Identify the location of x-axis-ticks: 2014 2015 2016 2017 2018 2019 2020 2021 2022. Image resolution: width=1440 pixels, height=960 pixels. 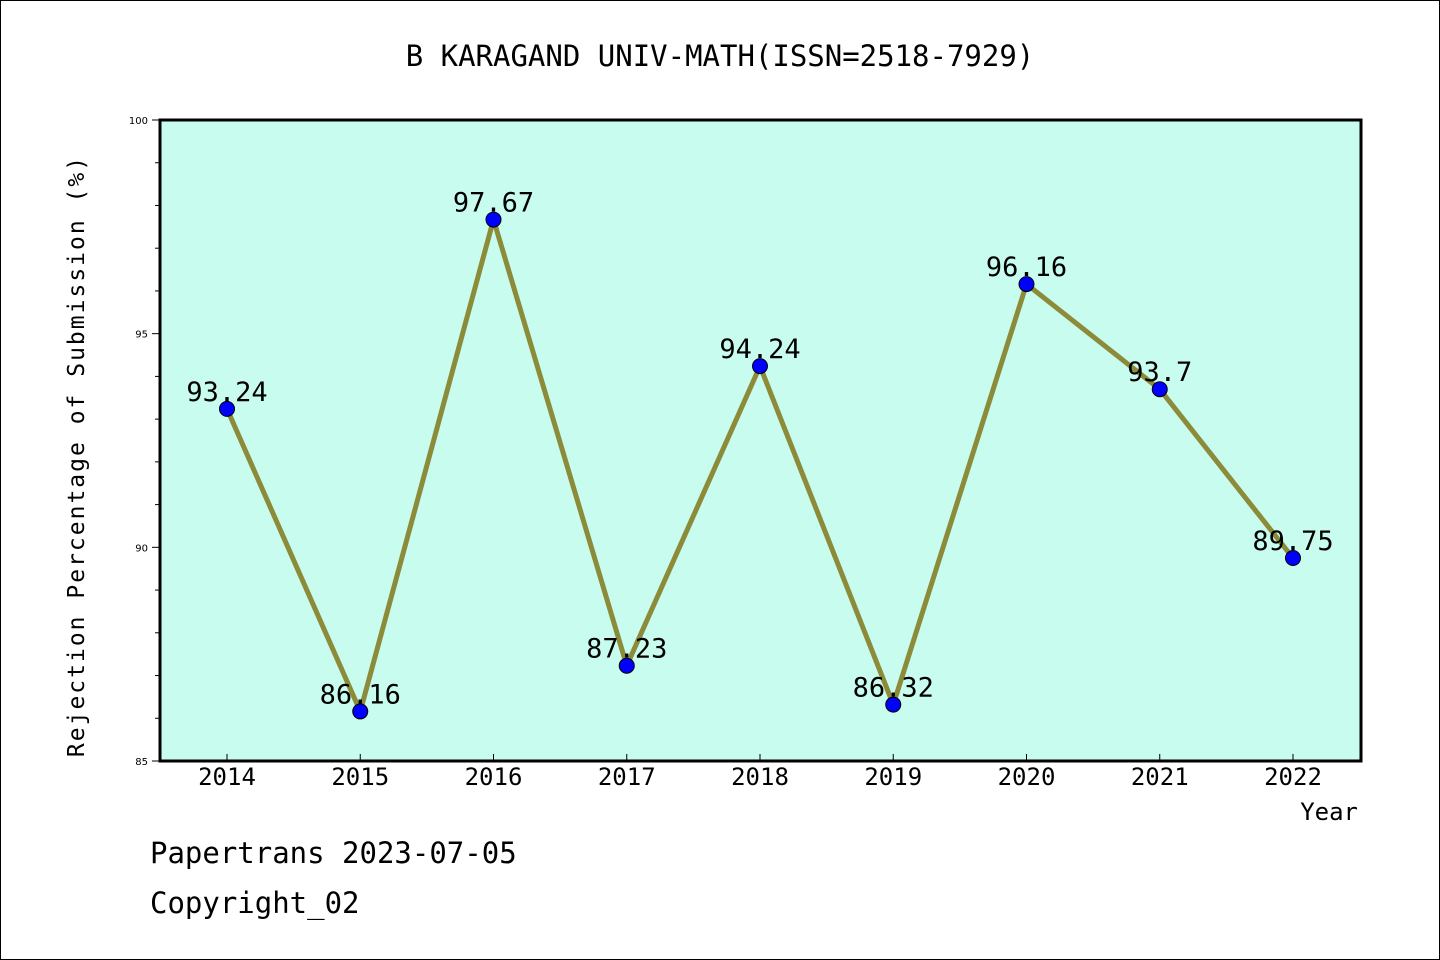
(760, 772).